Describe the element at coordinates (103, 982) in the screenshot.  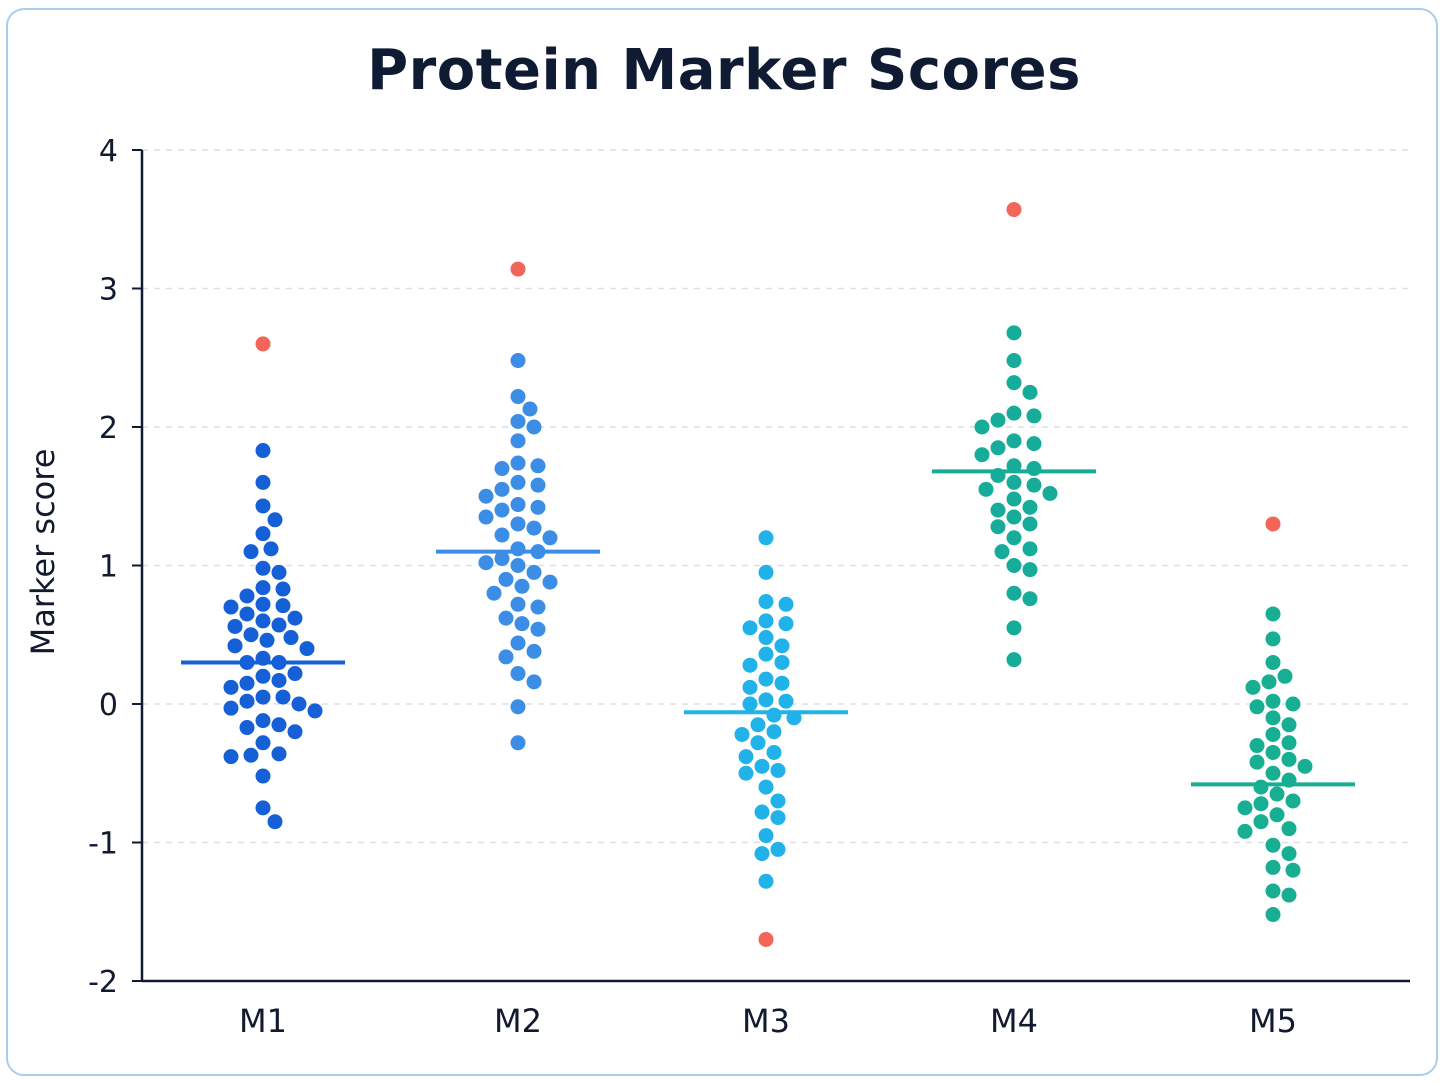
I see `y-tick-label: -2` at that location.